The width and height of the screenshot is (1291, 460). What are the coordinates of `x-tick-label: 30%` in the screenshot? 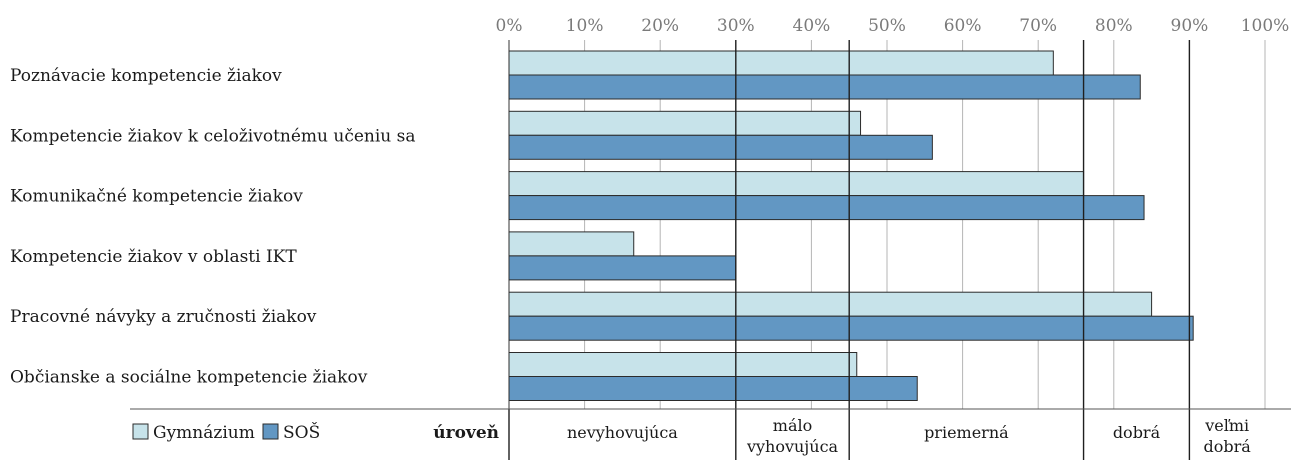 It's located at (736, 26).